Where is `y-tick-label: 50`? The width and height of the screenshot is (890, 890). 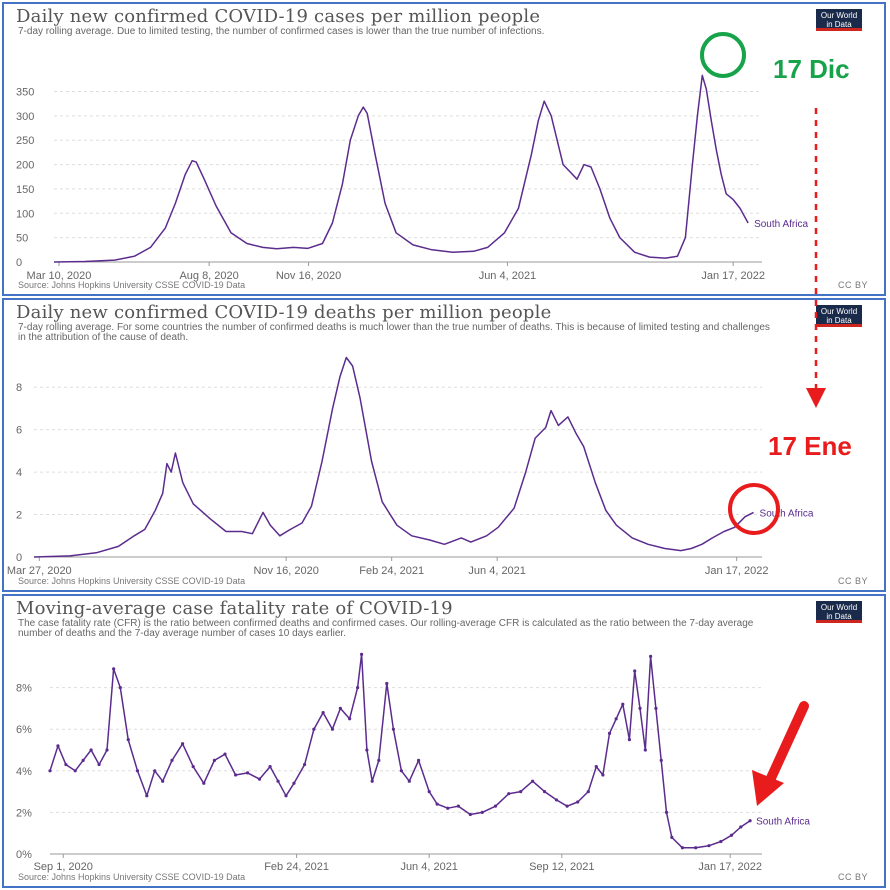 y-tick-label: 50 is located at coordinates (22, 239).